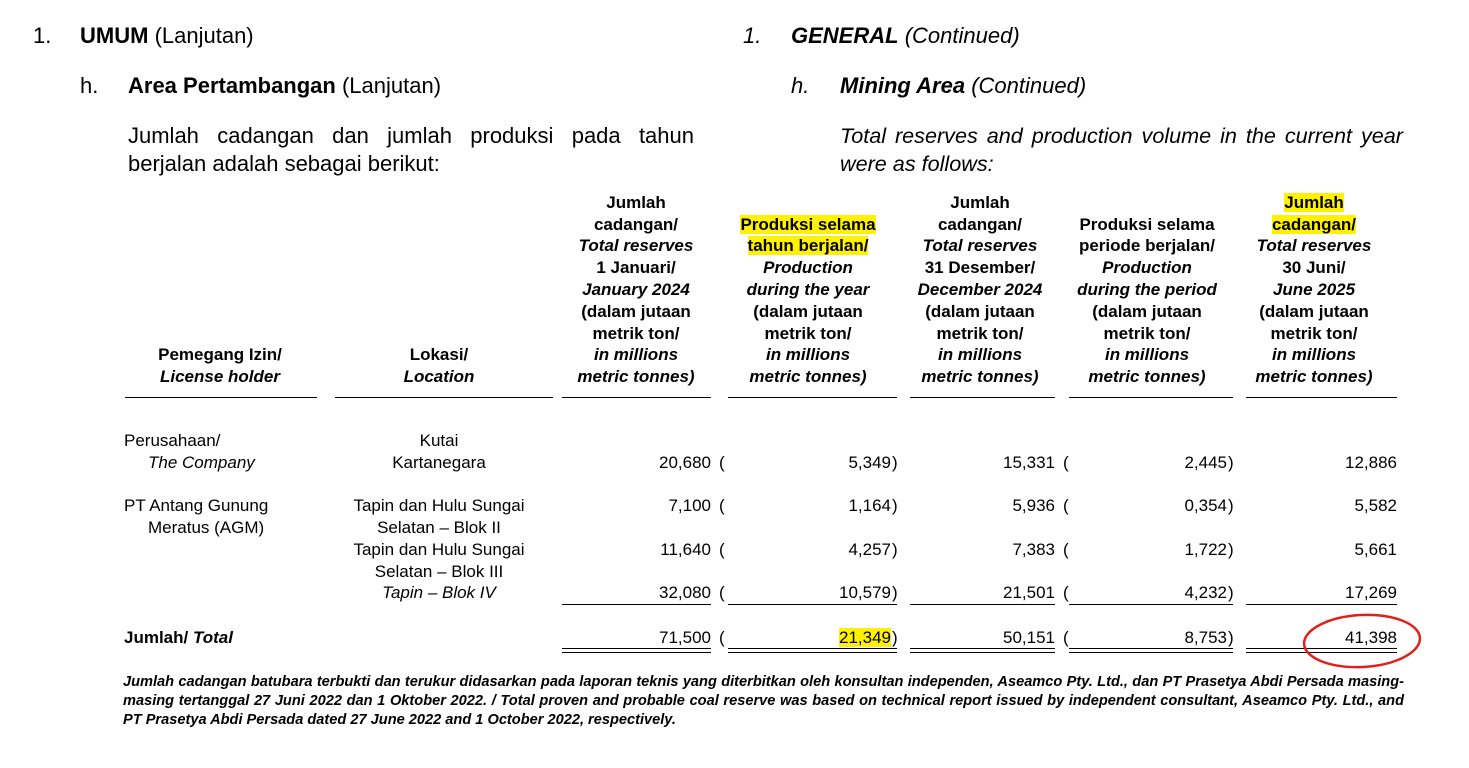 This screenshot has height=768, width=1469. What do you see at coordinates (439, 549) in the screenshot?
I see `location: Tapin dan Hulu Sungai` at bounding box center [439, 549].